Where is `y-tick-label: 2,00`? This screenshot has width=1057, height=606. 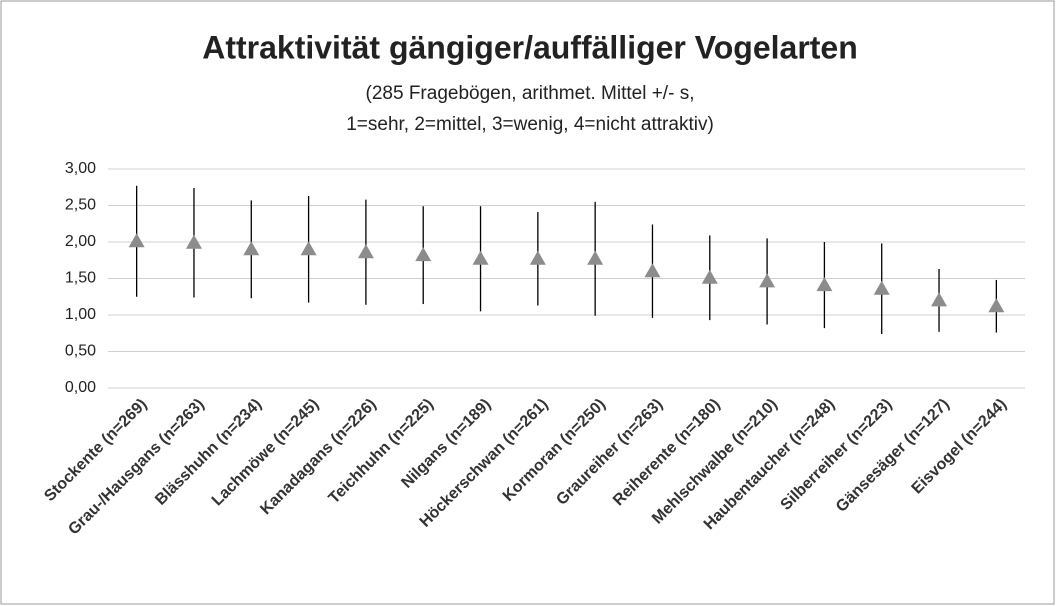 y-tick-label: 2,00 is located at coordinates (80, 241).